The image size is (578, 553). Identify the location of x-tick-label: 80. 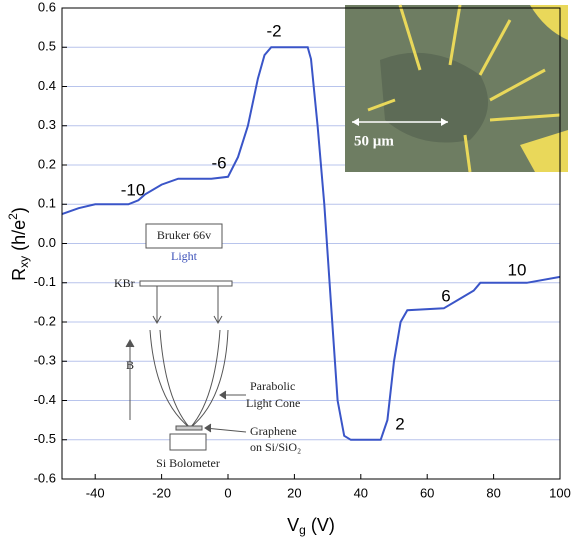
(493, 492).